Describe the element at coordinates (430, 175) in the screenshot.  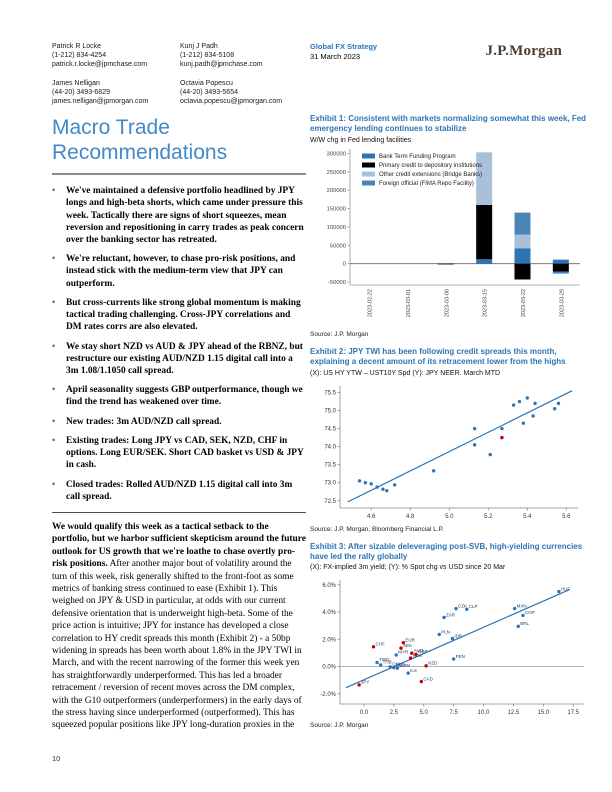
I see `svg-text:Other credit extensions (Bridg: Other credit extensions (Bridge Banks)` at that location.